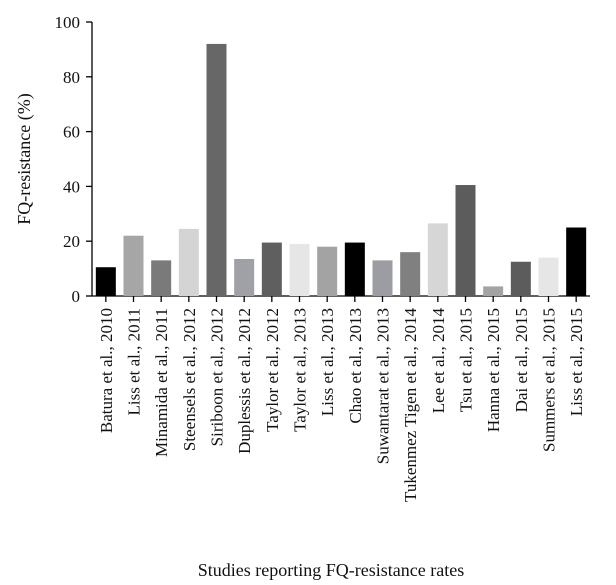 The width and height of the screenshot is (616, 585). Describe the element at coordinates (383, 386) in the screenshot. I see `x-tick-label: Suwantarat et al., 2013` at that location.